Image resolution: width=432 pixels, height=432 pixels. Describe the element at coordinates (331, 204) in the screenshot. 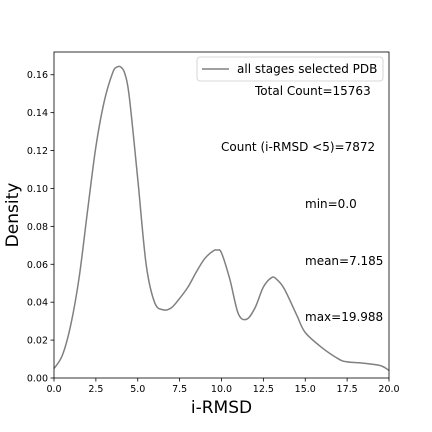

I see `annotation-min: min=0.0` at that location.